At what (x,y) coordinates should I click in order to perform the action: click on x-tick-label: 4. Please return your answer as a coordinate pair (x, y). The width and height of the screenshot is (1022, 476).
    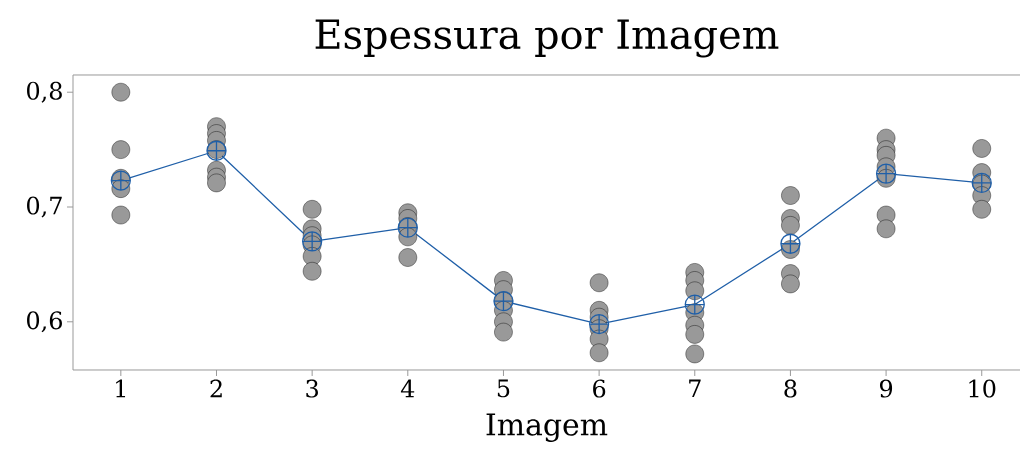
    Looking at the image, I should click on (407, 388).